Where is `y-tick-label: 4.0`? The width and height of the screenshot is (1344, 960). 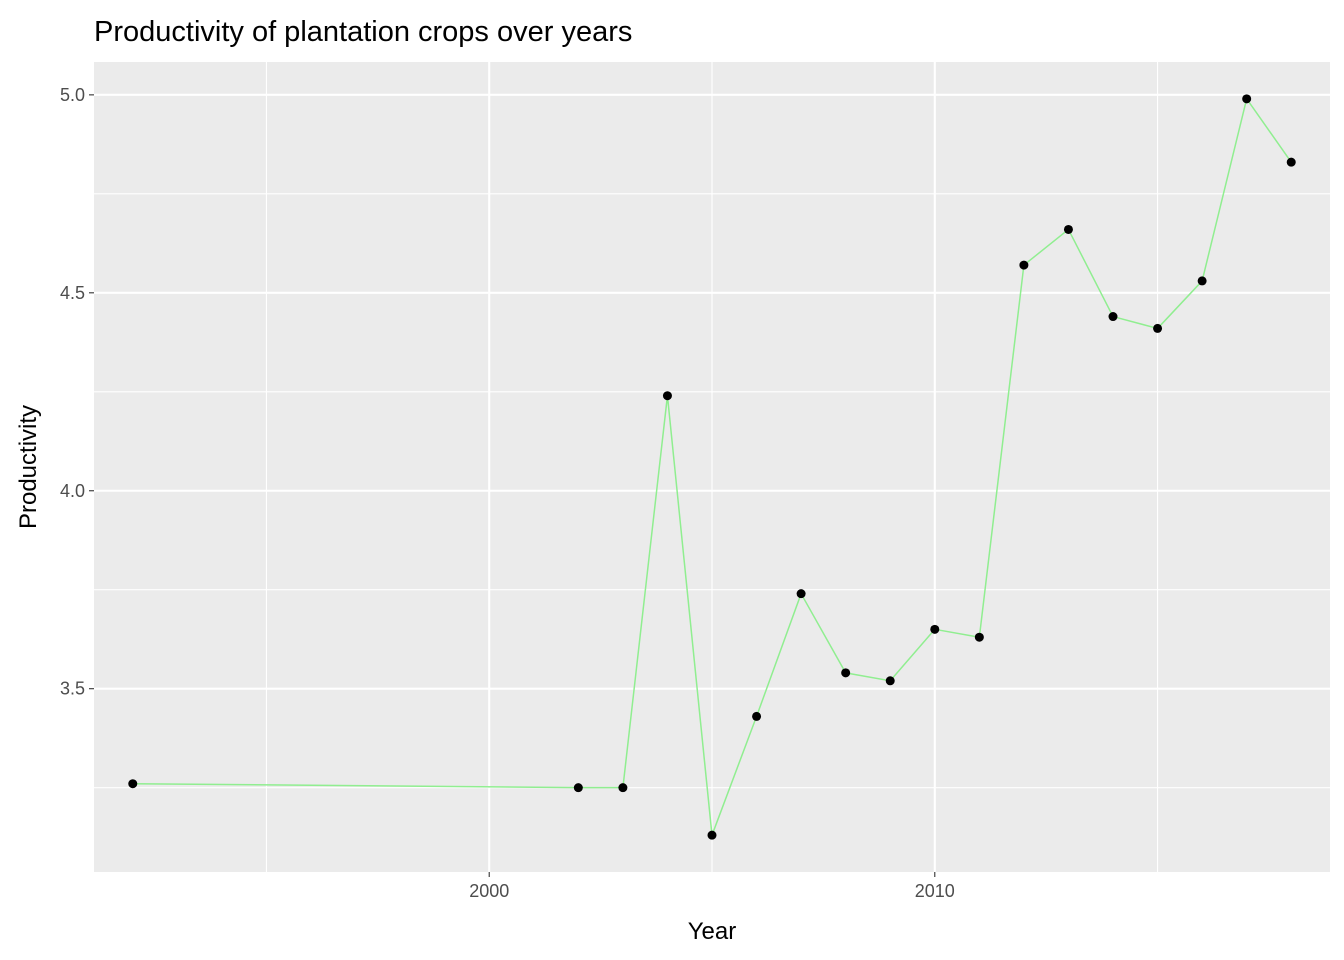 y-tick-label: 4.0 is located at coordinates (72, 491).